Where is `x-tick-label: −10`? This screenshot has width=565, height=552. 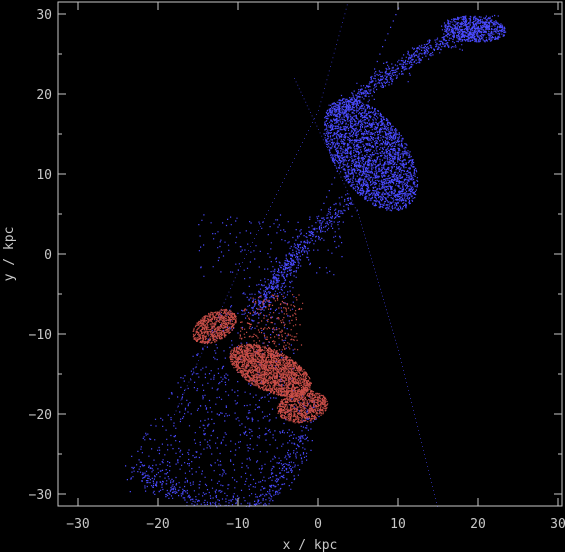 x-tick-label: −10 is located at coordinates (237, 524).